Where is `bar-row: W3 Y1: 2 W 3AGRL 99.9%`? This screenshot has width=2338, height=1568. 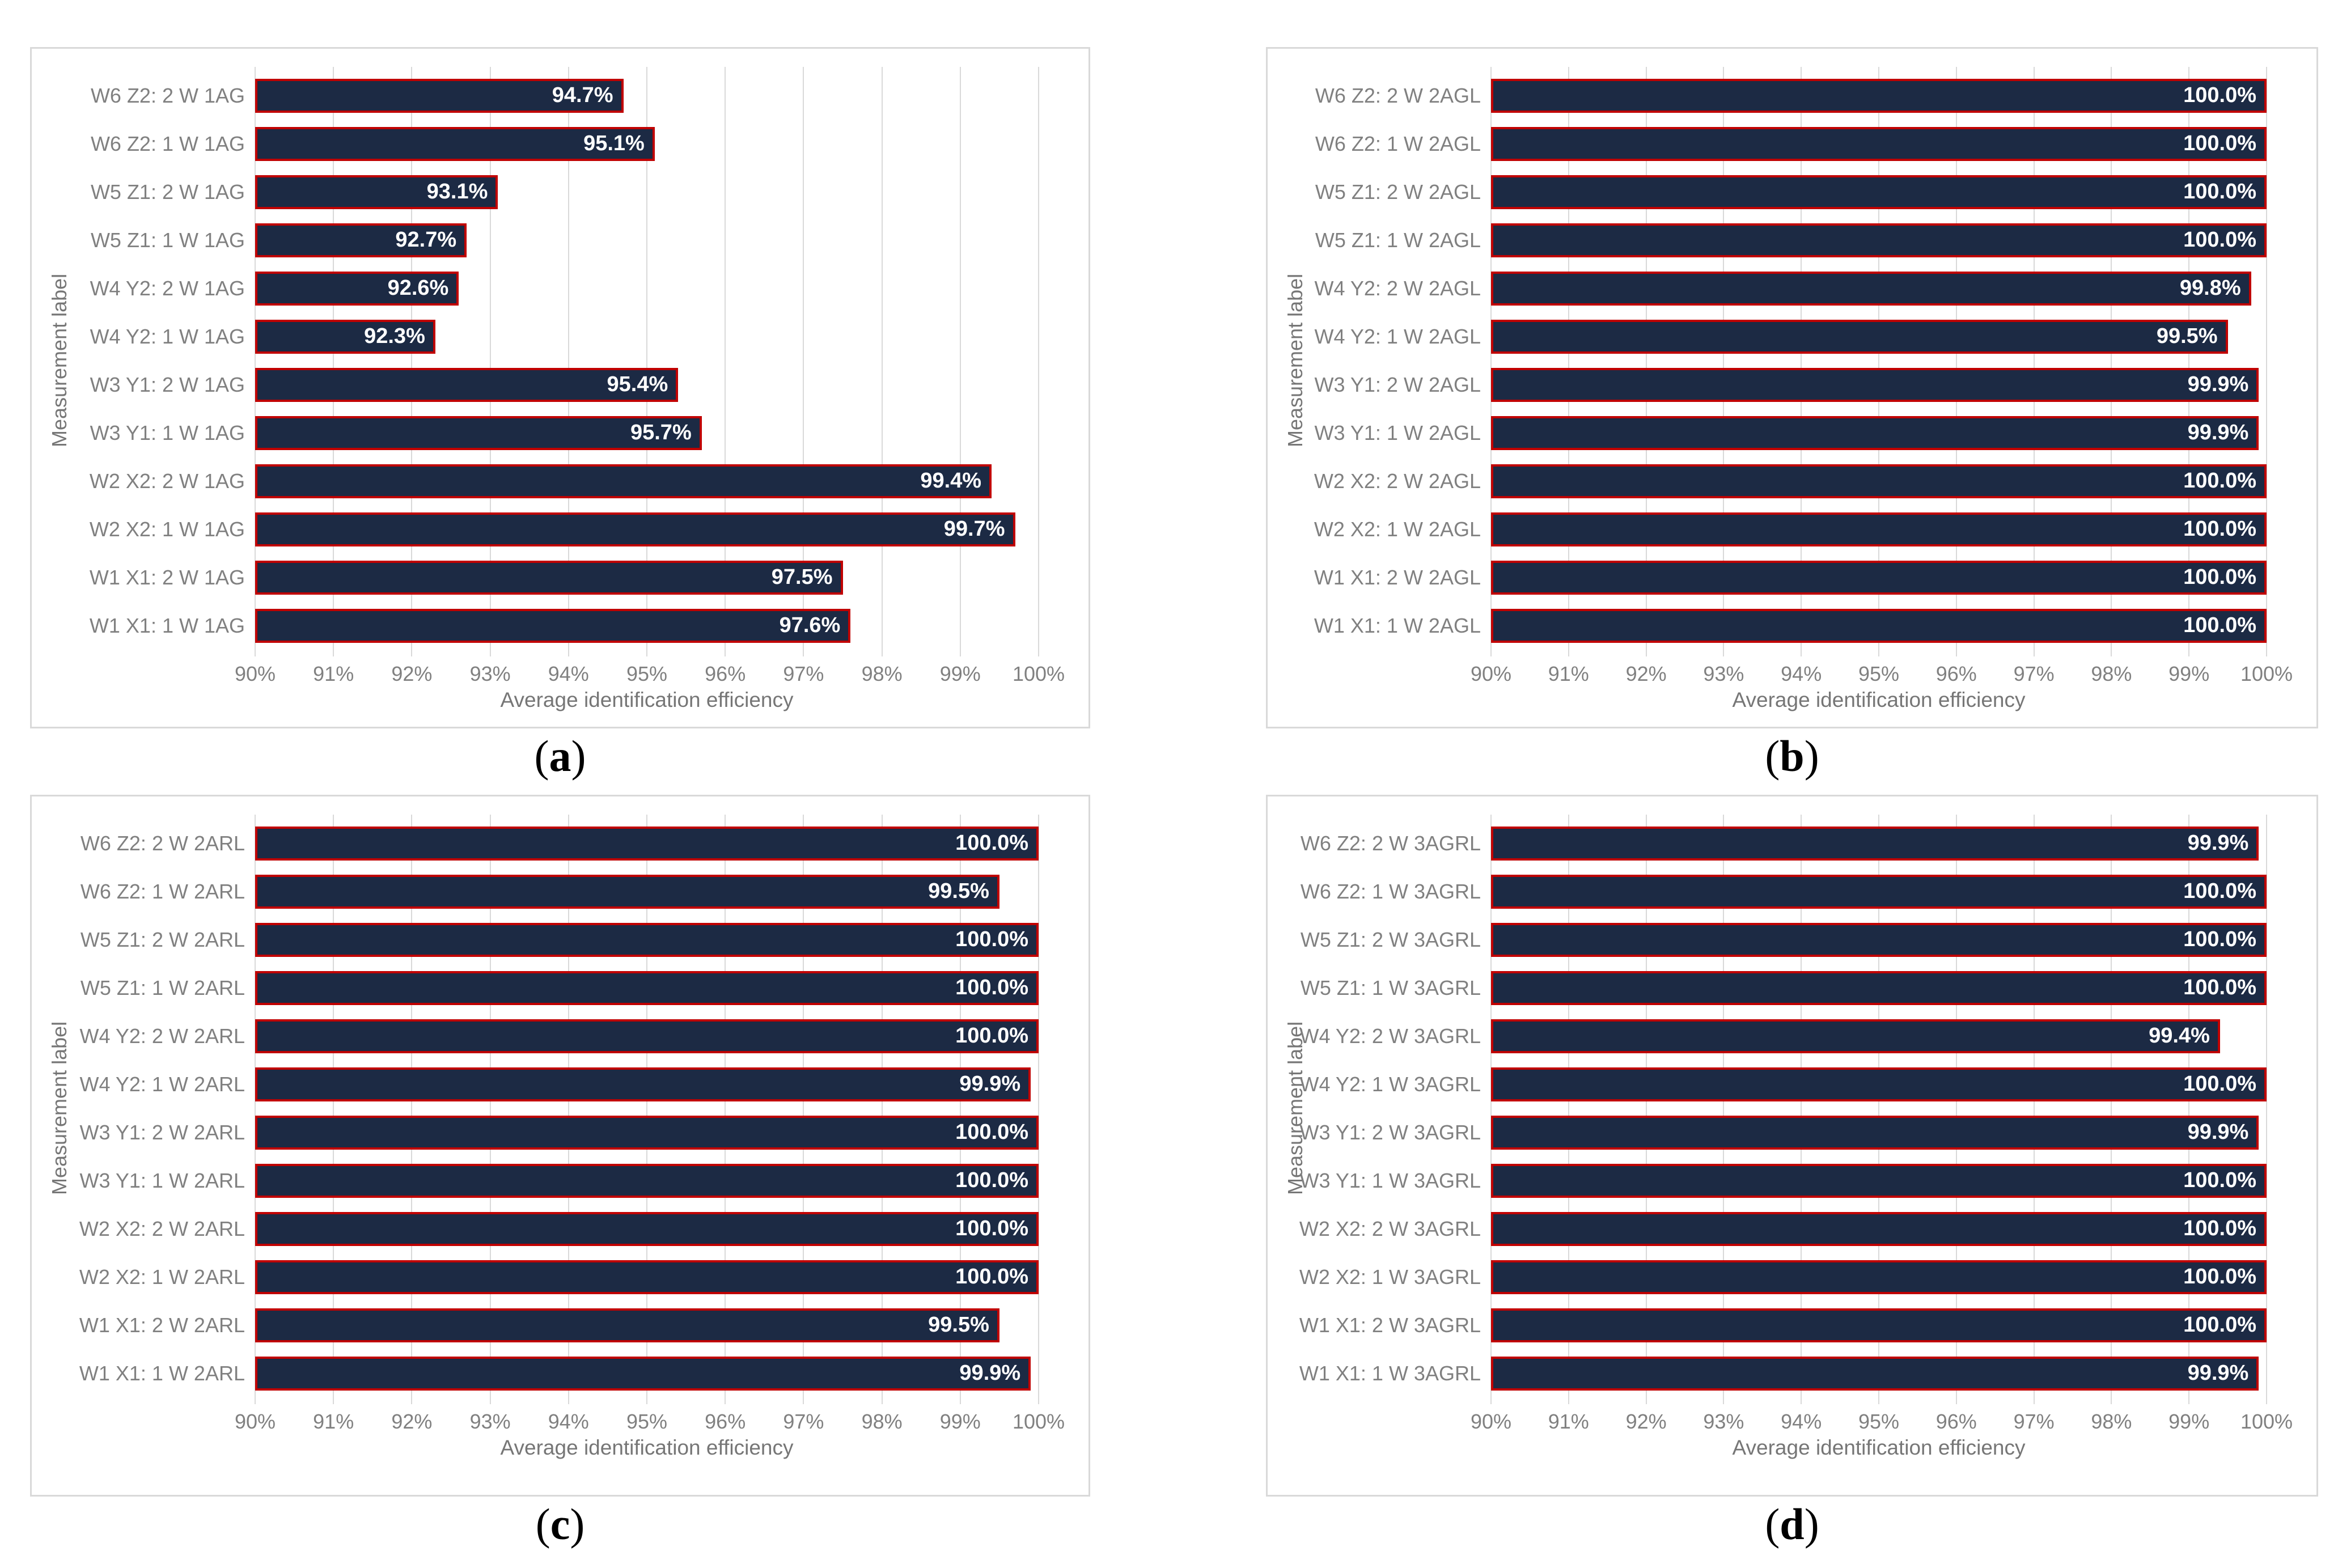
bar-row: W3 Y1: 2 W 3AGRL 99.9% is located at coordinates (1767, 1132).